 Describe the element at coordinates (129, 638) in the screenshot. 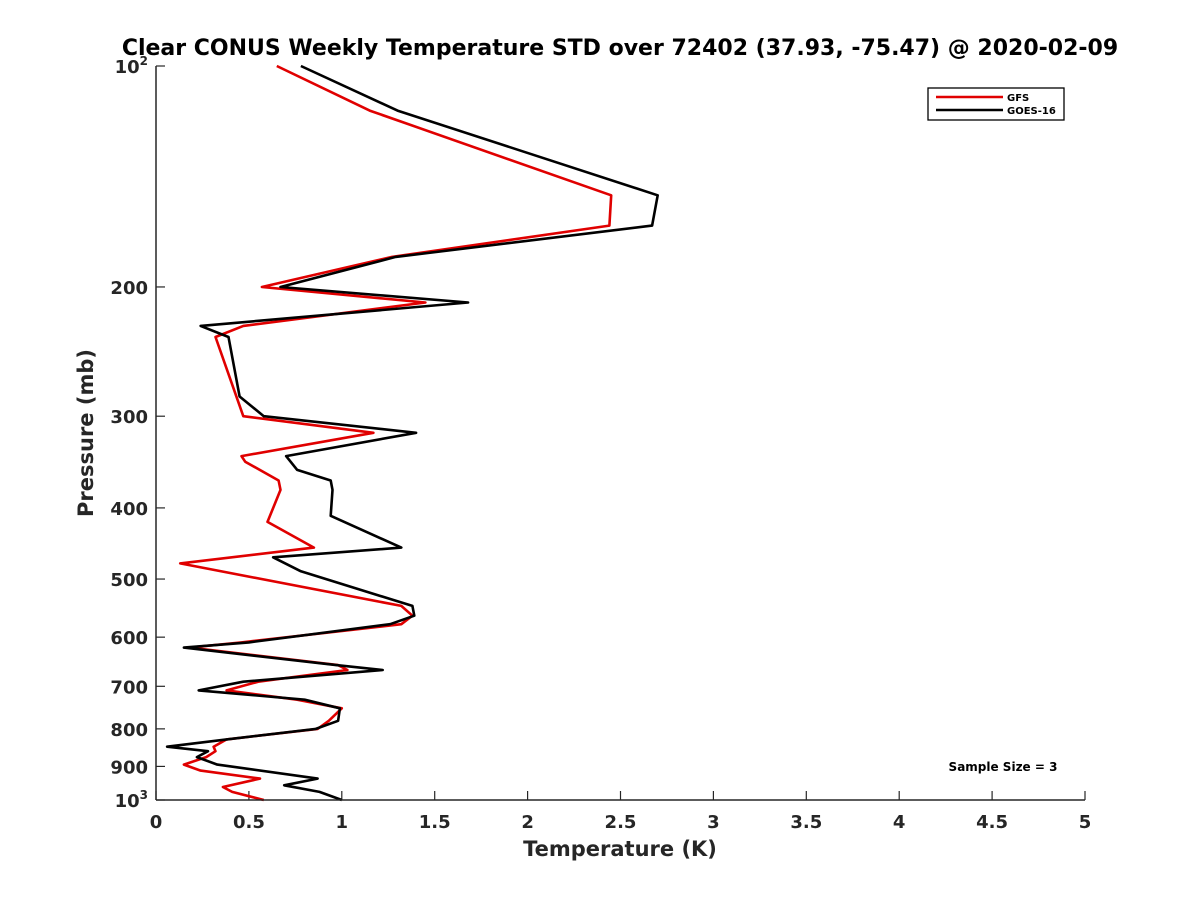

I see `y-tick-label: 600` at that location.